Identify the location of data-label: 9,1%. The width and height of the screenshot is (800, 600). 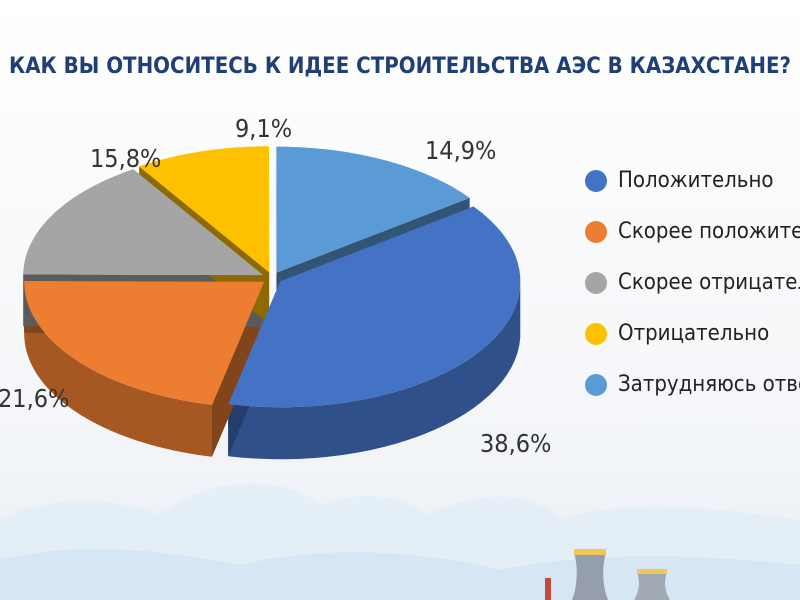
(263, 128).